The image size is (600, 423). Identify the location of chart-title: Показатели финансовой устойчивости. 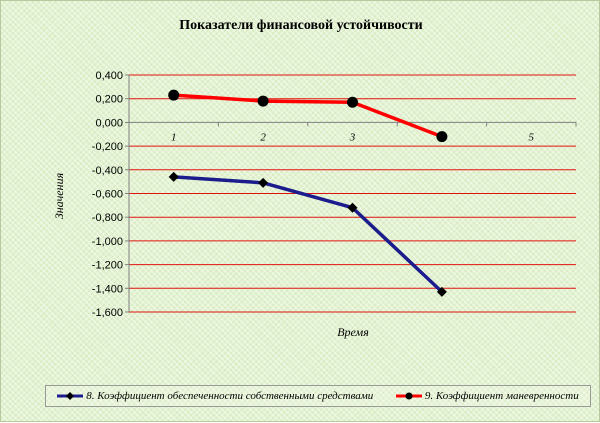
(300, 25).